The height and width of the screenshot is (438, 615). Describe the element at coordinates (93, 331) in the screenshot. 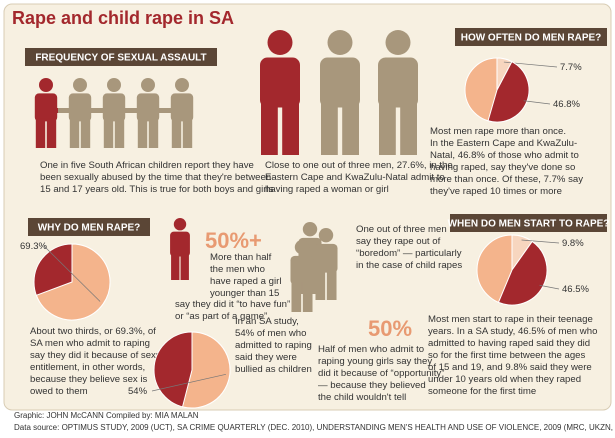

I see `body-text: About two thirds, or 69.3%, of` at that location.